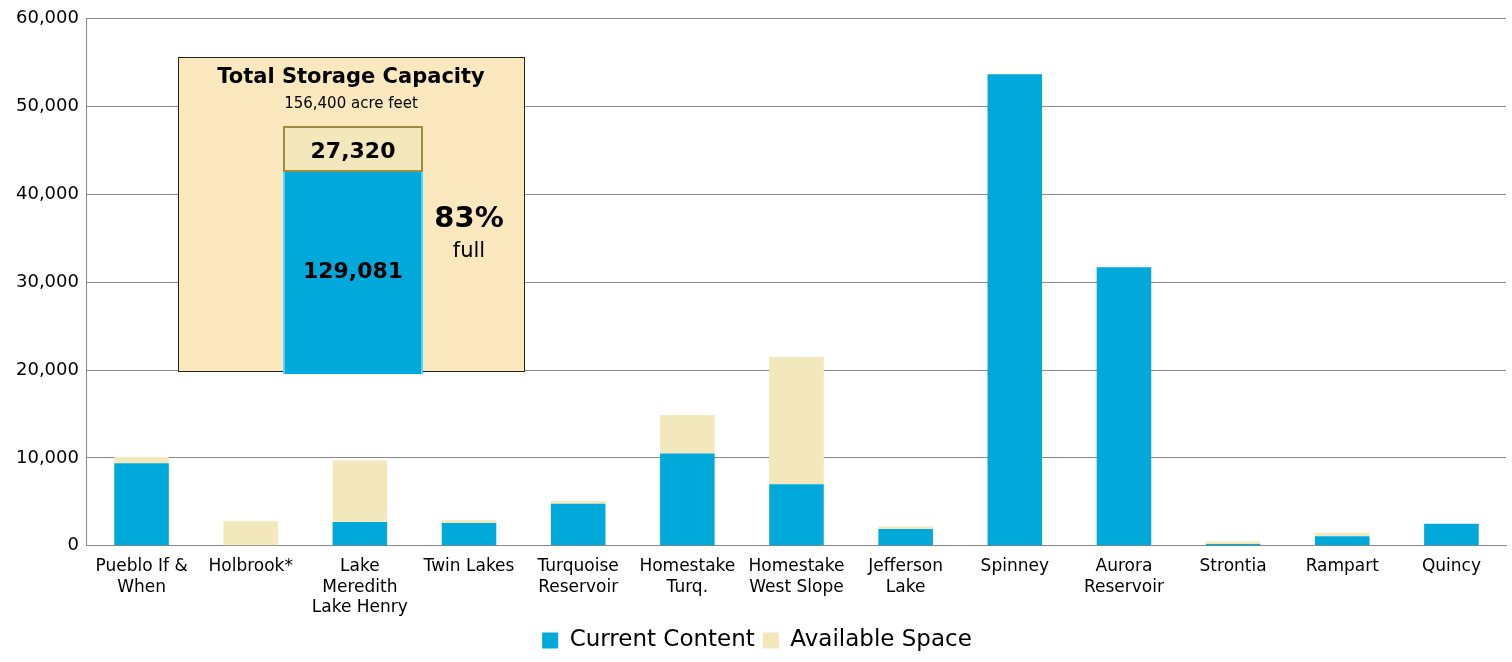  Describe the element at coordinates (796, 575) in the screenshot. I see `x-tick-label: Homestake West Slope` at that location.